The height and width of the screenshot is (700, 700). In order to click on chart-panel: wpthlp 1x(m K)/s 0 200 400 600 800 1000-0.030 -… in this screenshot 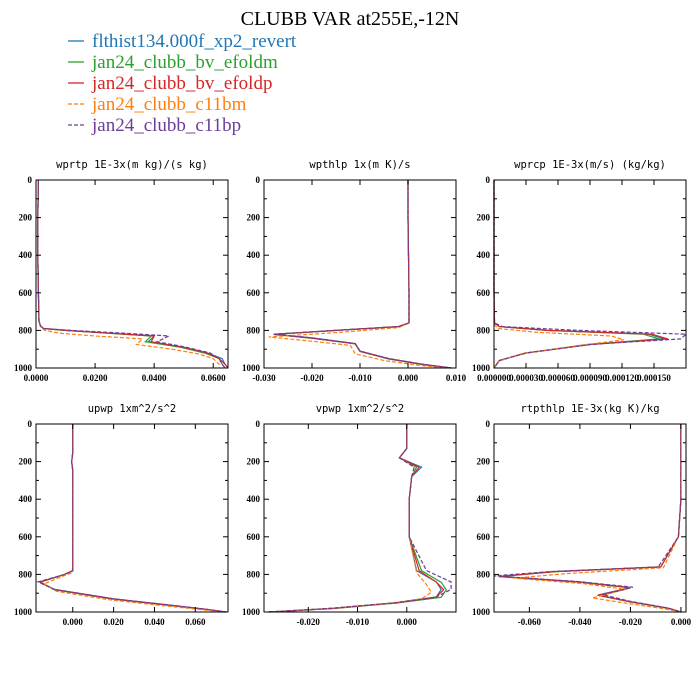, I will do `click(354, 271)`.